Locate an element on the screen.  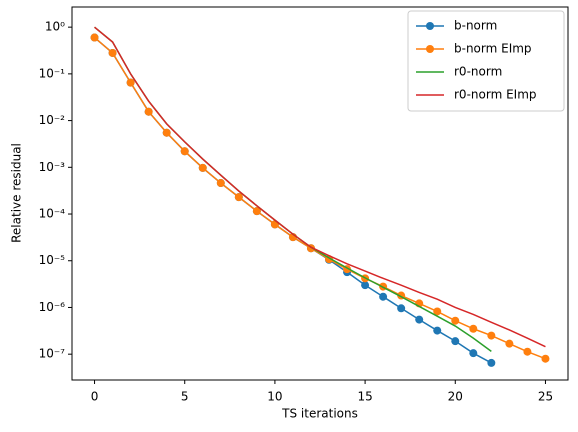
x-tick-label: 10 is located at coordinates (274, 397).